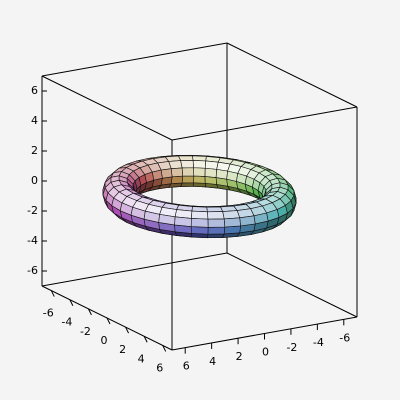 This screenshot has height=400, width=400. What do you see at coordinates (212, 361) in the screenshot?
I see `y-tick-label: 4` at bounding box center [212, 361].